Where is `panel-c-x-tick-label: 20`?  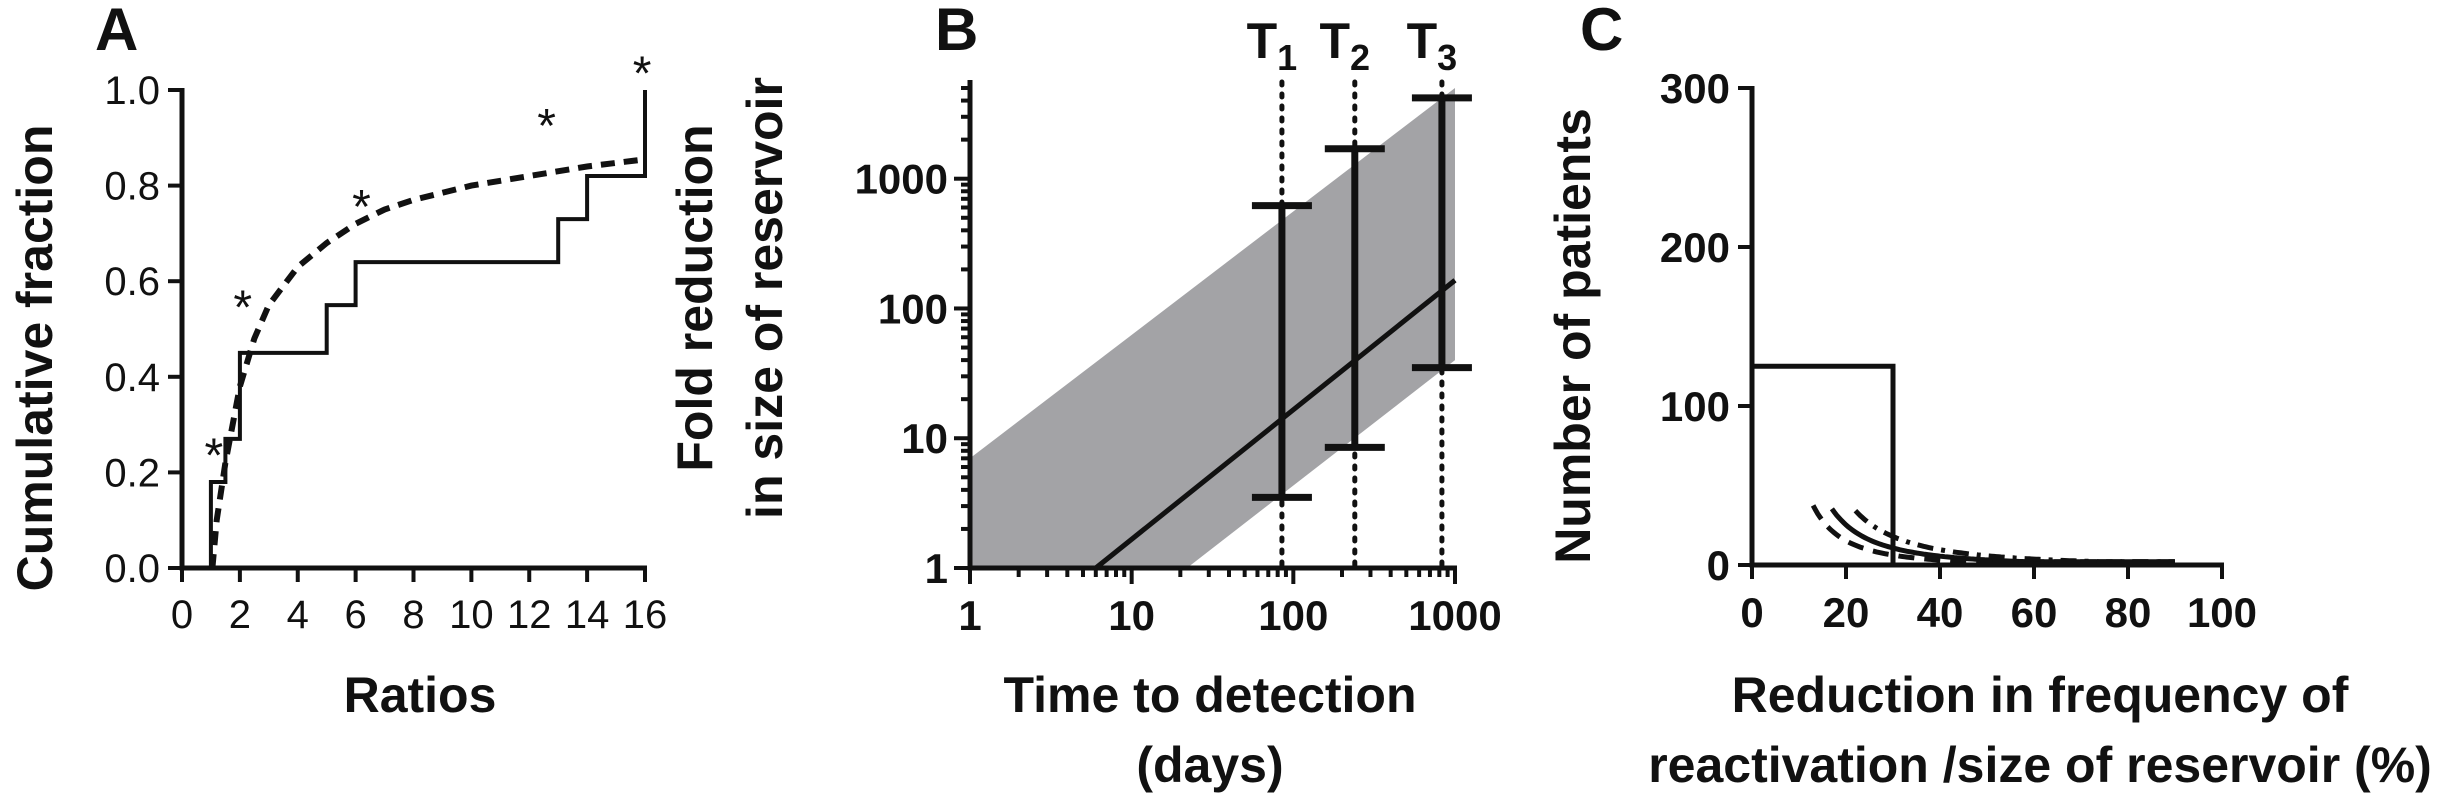 panel-c-x-tick-label: 20 is located at coordinates (1846, 612).